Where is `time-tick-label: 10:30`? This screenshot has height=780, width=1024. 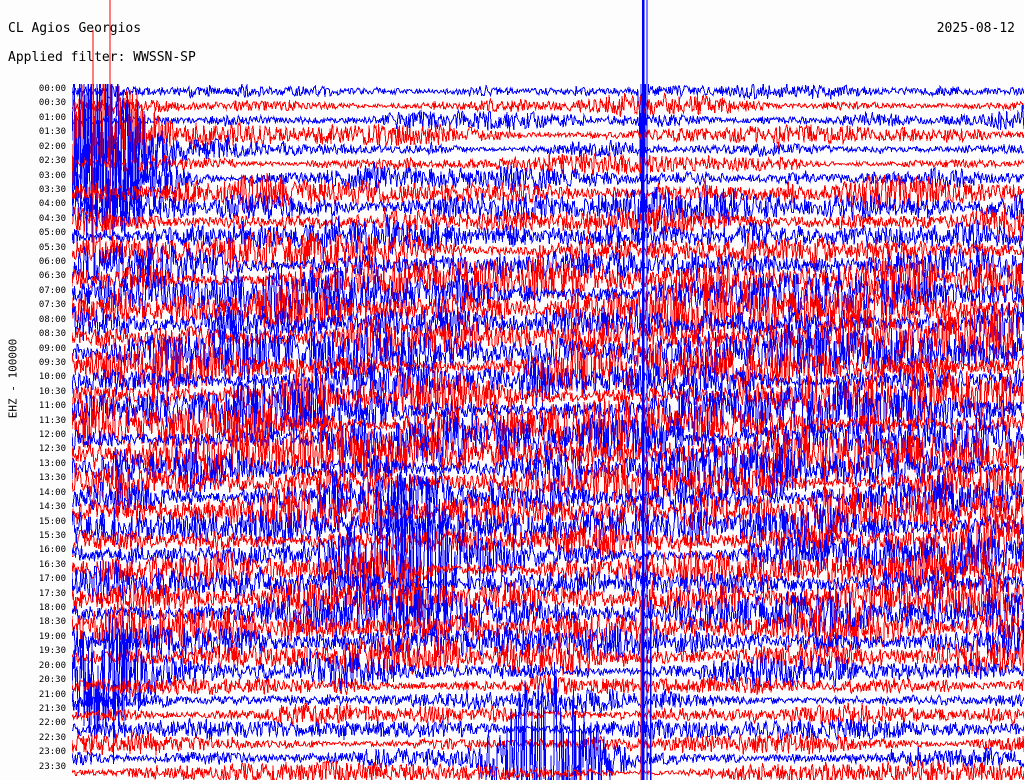 time-tick-label: 10:30 is located at coordinates (52, 391).